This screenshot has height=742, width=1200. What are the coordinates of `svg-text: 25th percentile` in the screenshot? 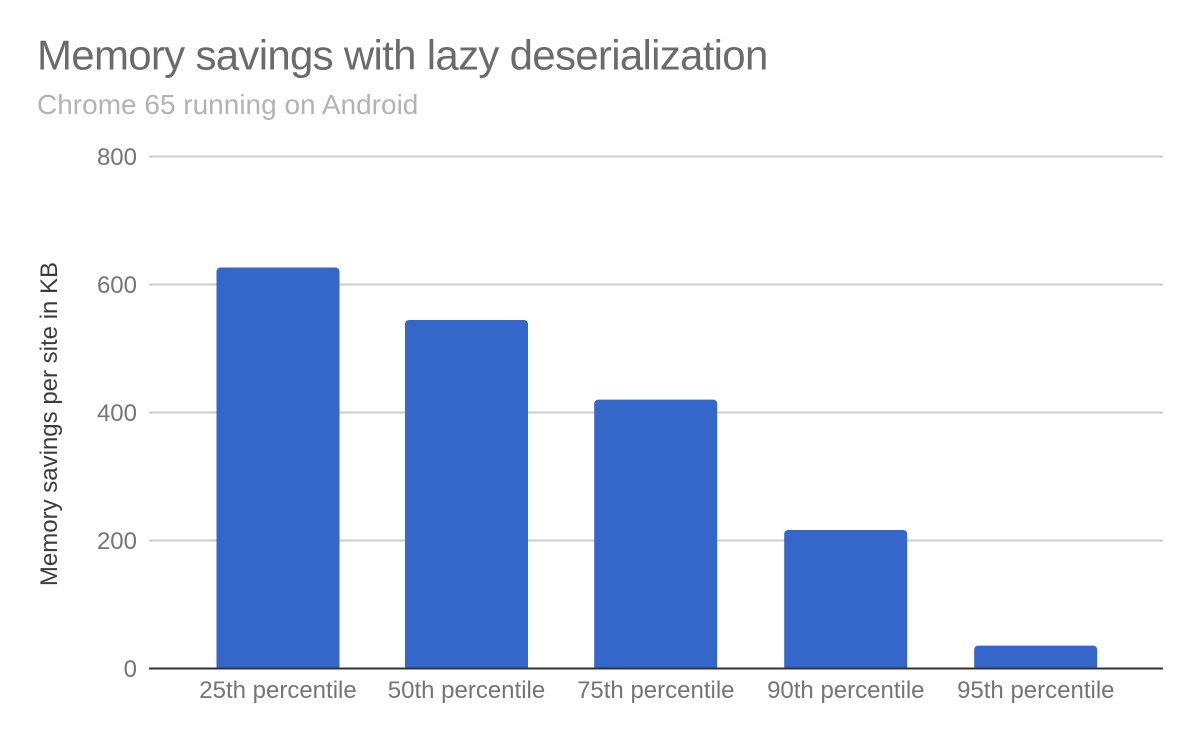 It's located at (277, 690).